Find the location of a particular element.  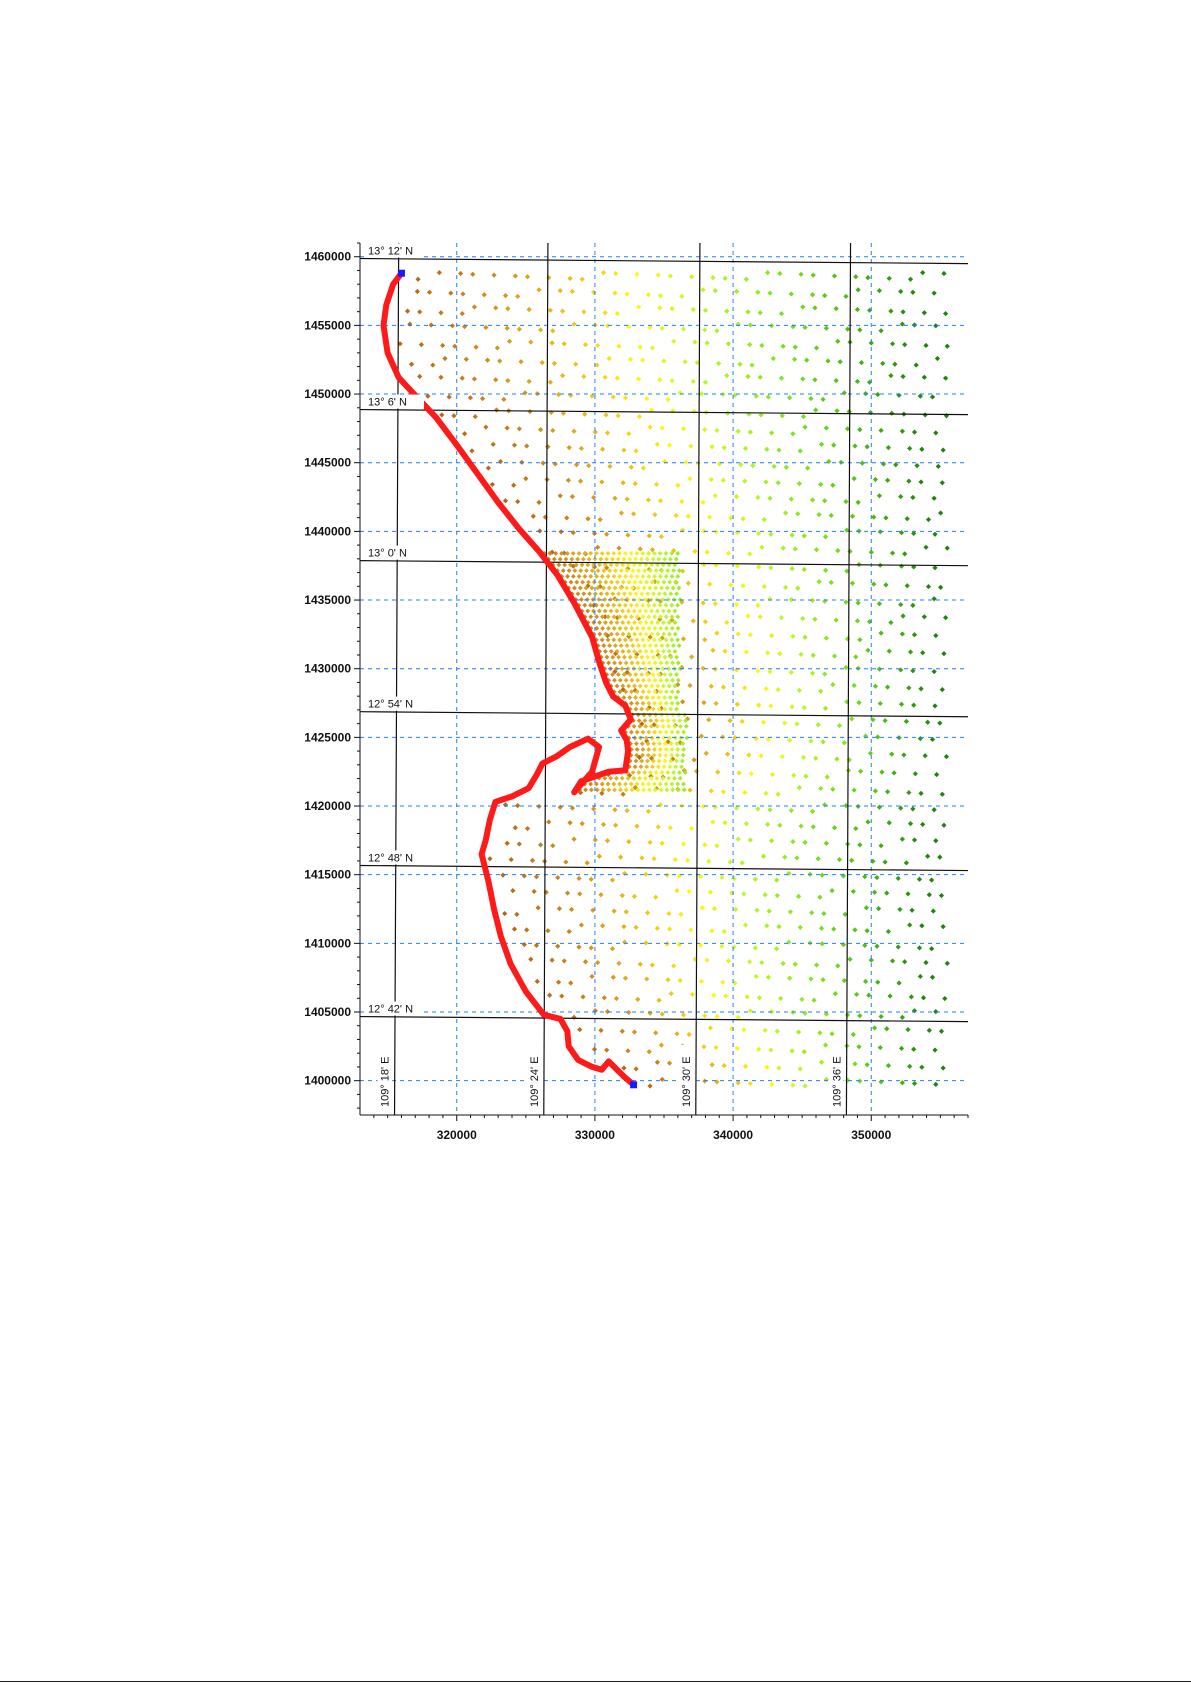

page-footer-rule is located at coordinates (595, 1681).